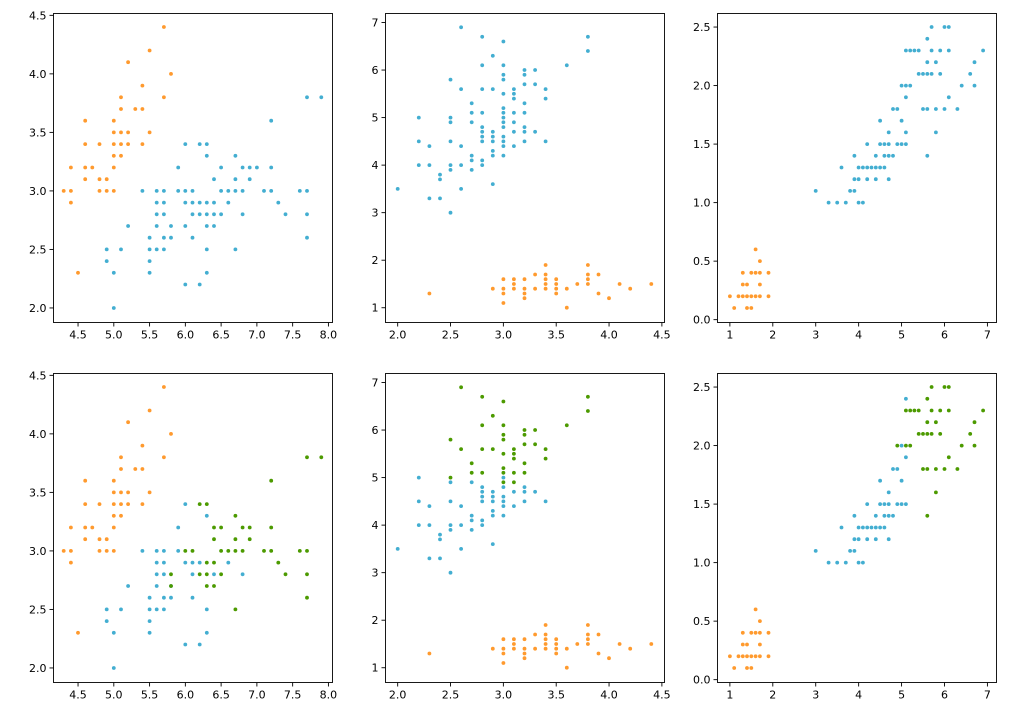  I want to click on y-tick-label: 7, so click(375, 383).